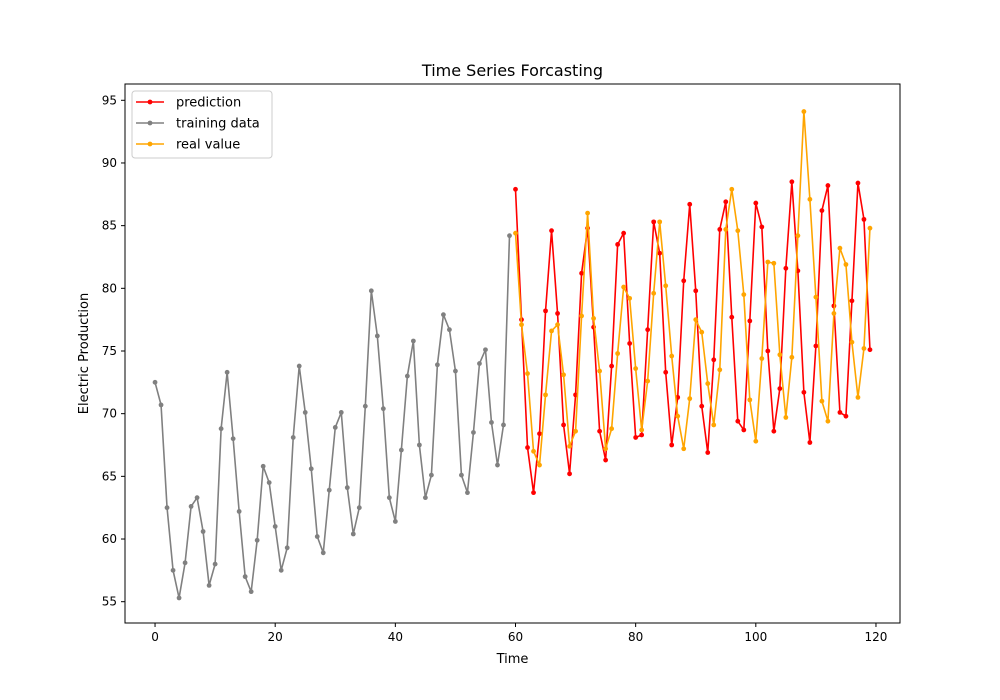 Image resolution: width=1000 pixels, height=700 pixels. Describe the element at coordinates (150, 144) in the screenshot. I see `legend-marker-real-value` at that location.